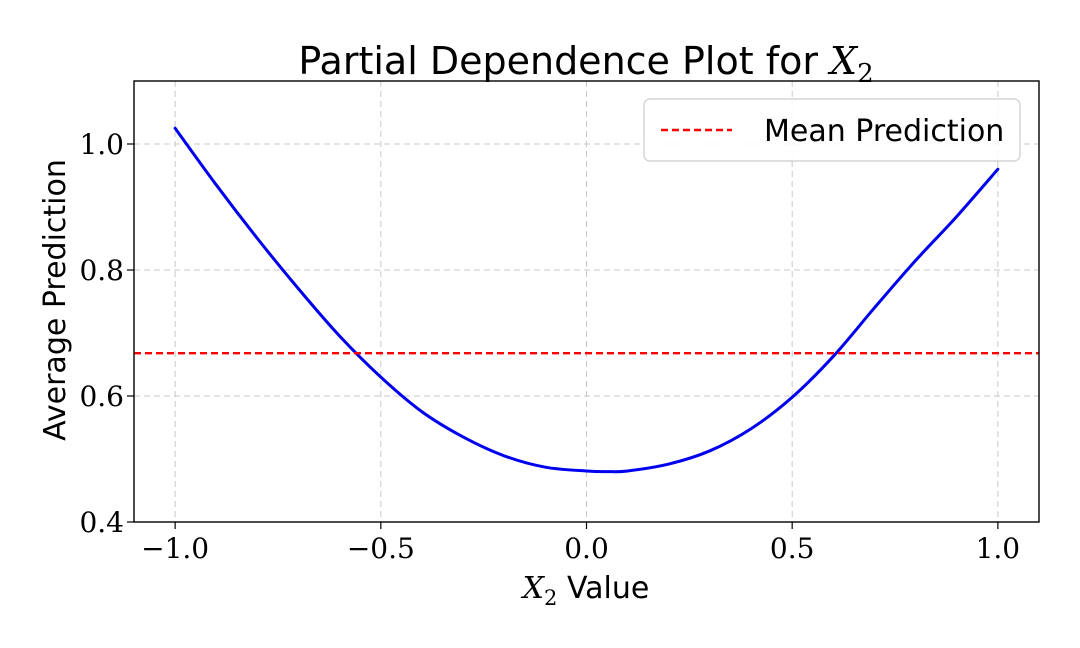 The image size is (1080, 648). What do you see at coordinates (101, 270) in the screenshot?
I see `y-tick-label: 0.8` at bounding box center [101, 270].